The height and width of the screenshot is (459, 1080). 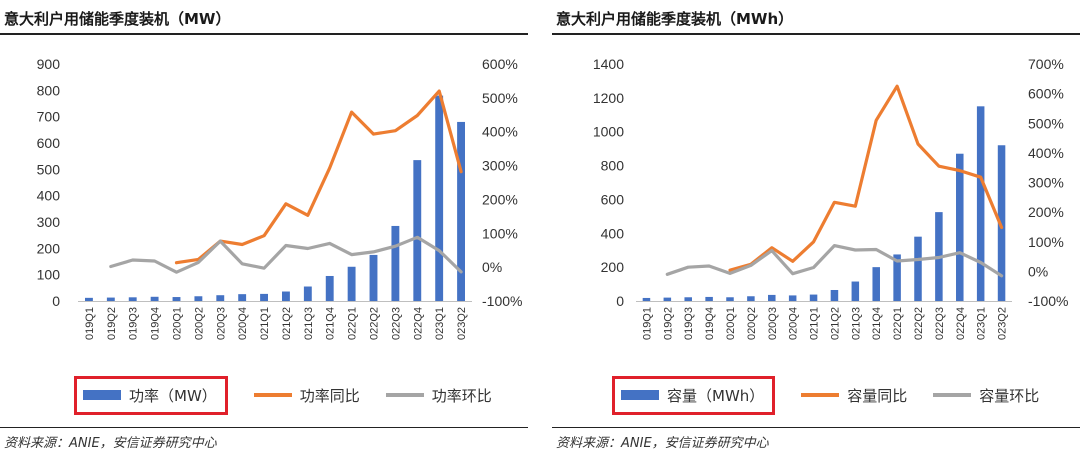 What do you see at coordinates (986, 395) in the screenshot?
I see `legend-item-qoq: 容量环比` at bounding box center [986, 395].